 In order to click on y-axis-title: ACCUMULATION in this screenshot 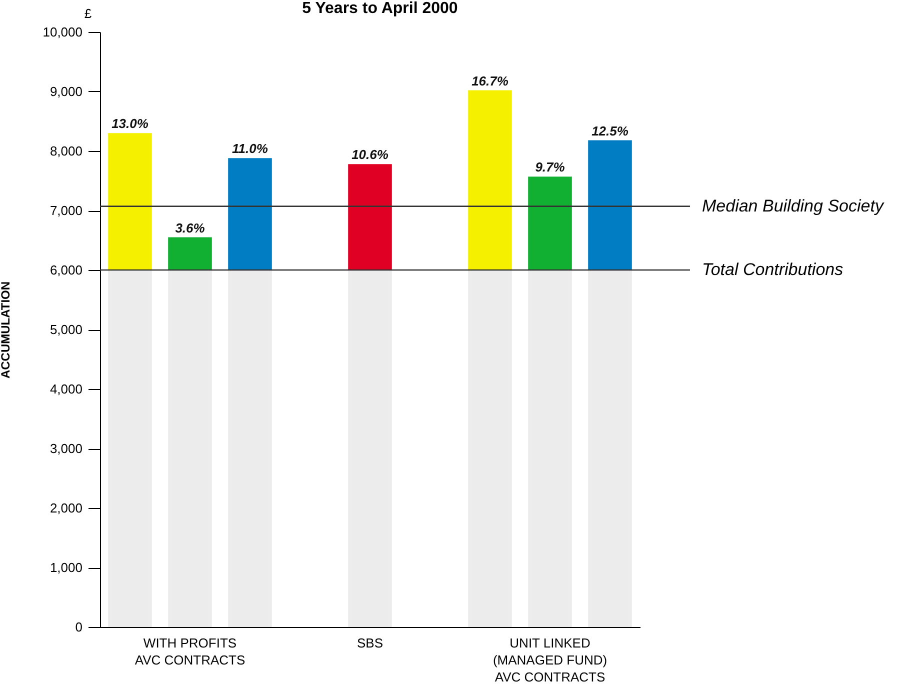, I will do `click(6, 330)`.